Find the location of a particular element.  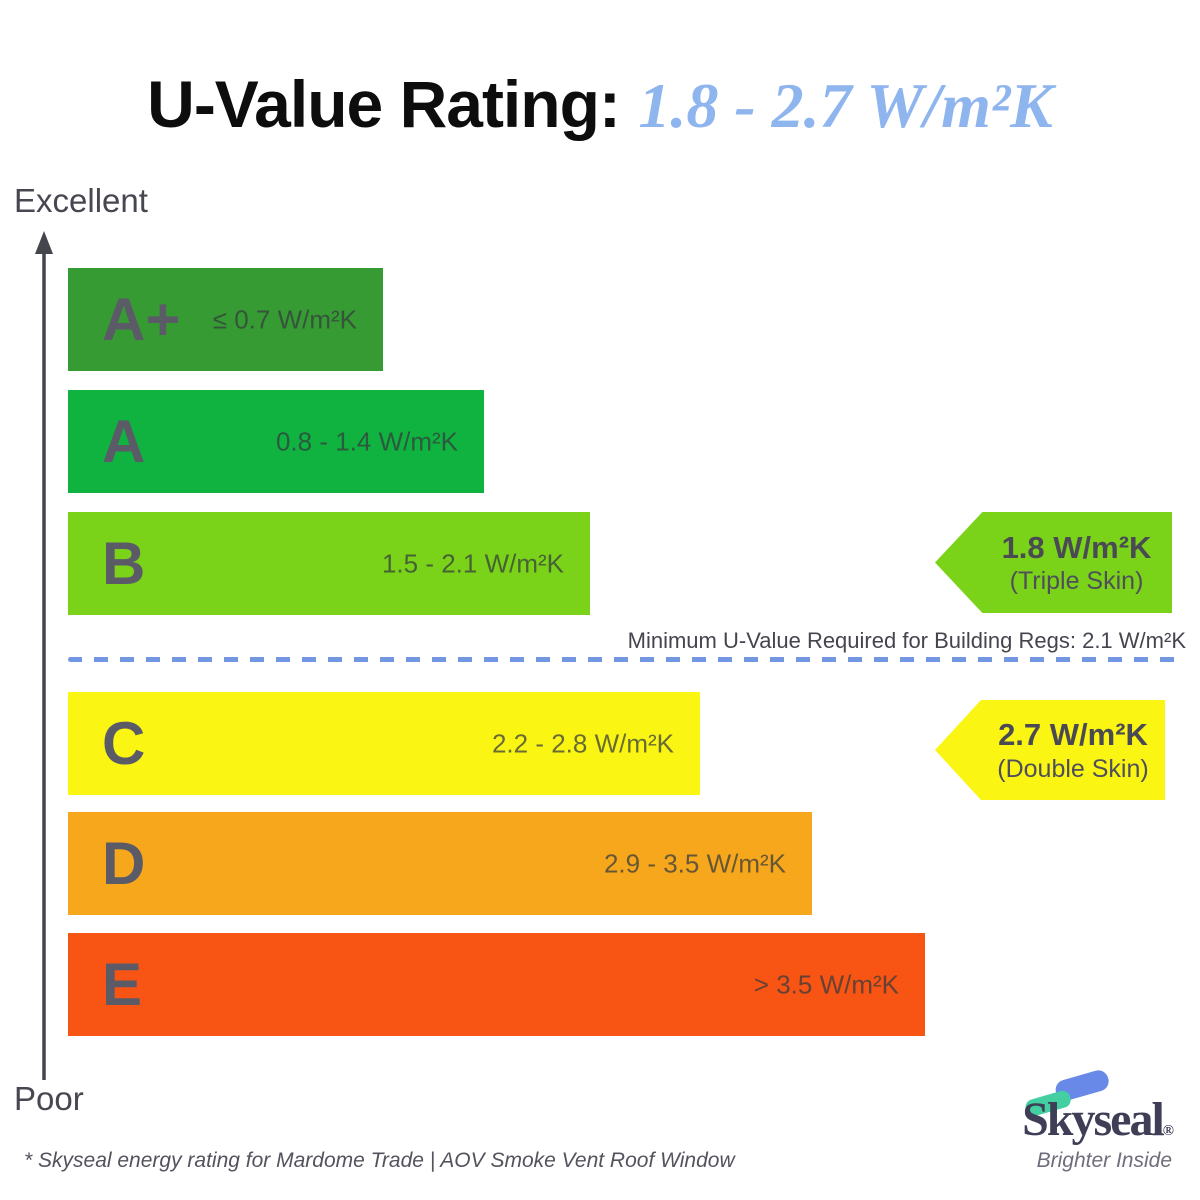

u-value-range: 2.9 - 3.5 W/m²K is located at coordinates (694, 863).